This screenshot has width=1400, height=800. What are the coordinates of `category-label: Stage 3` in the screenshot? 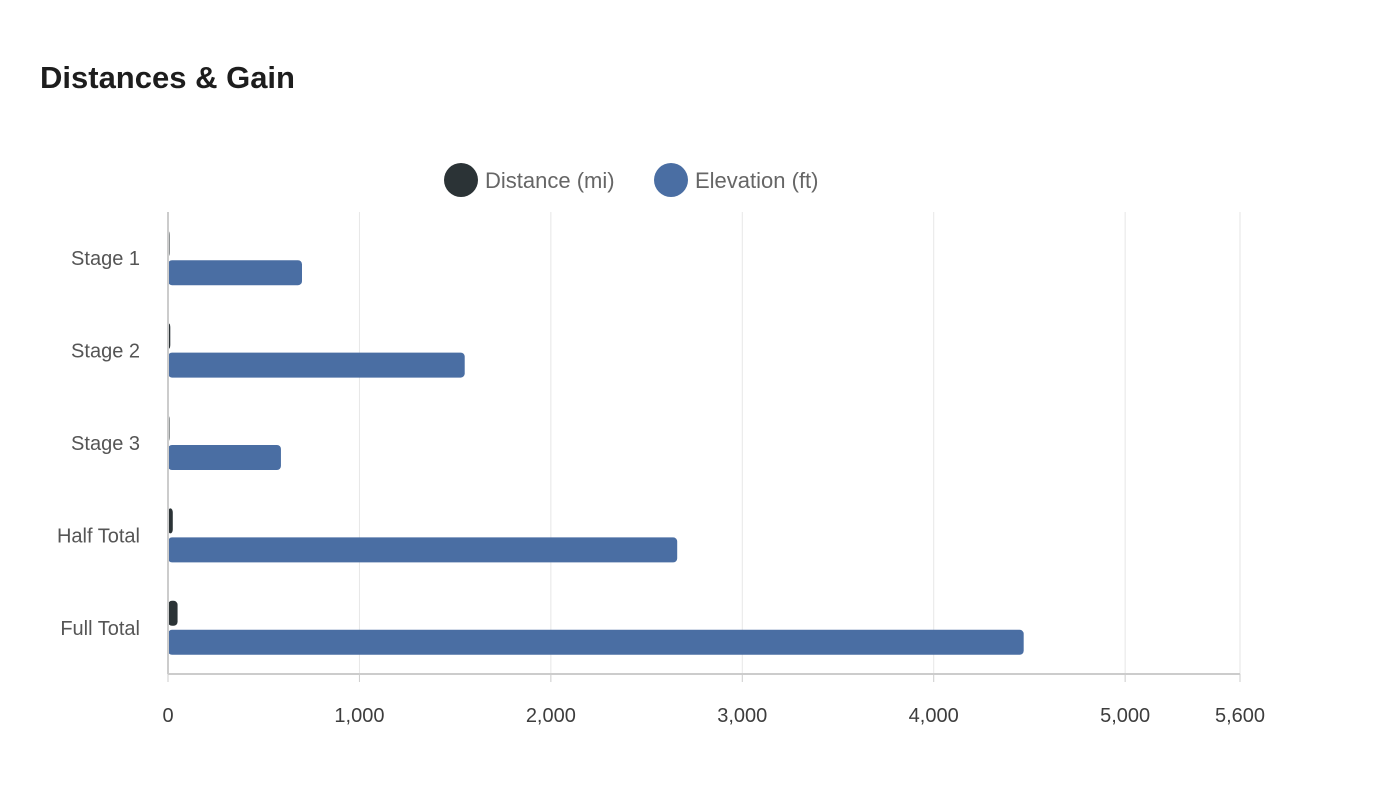 It's located at (105, 444).